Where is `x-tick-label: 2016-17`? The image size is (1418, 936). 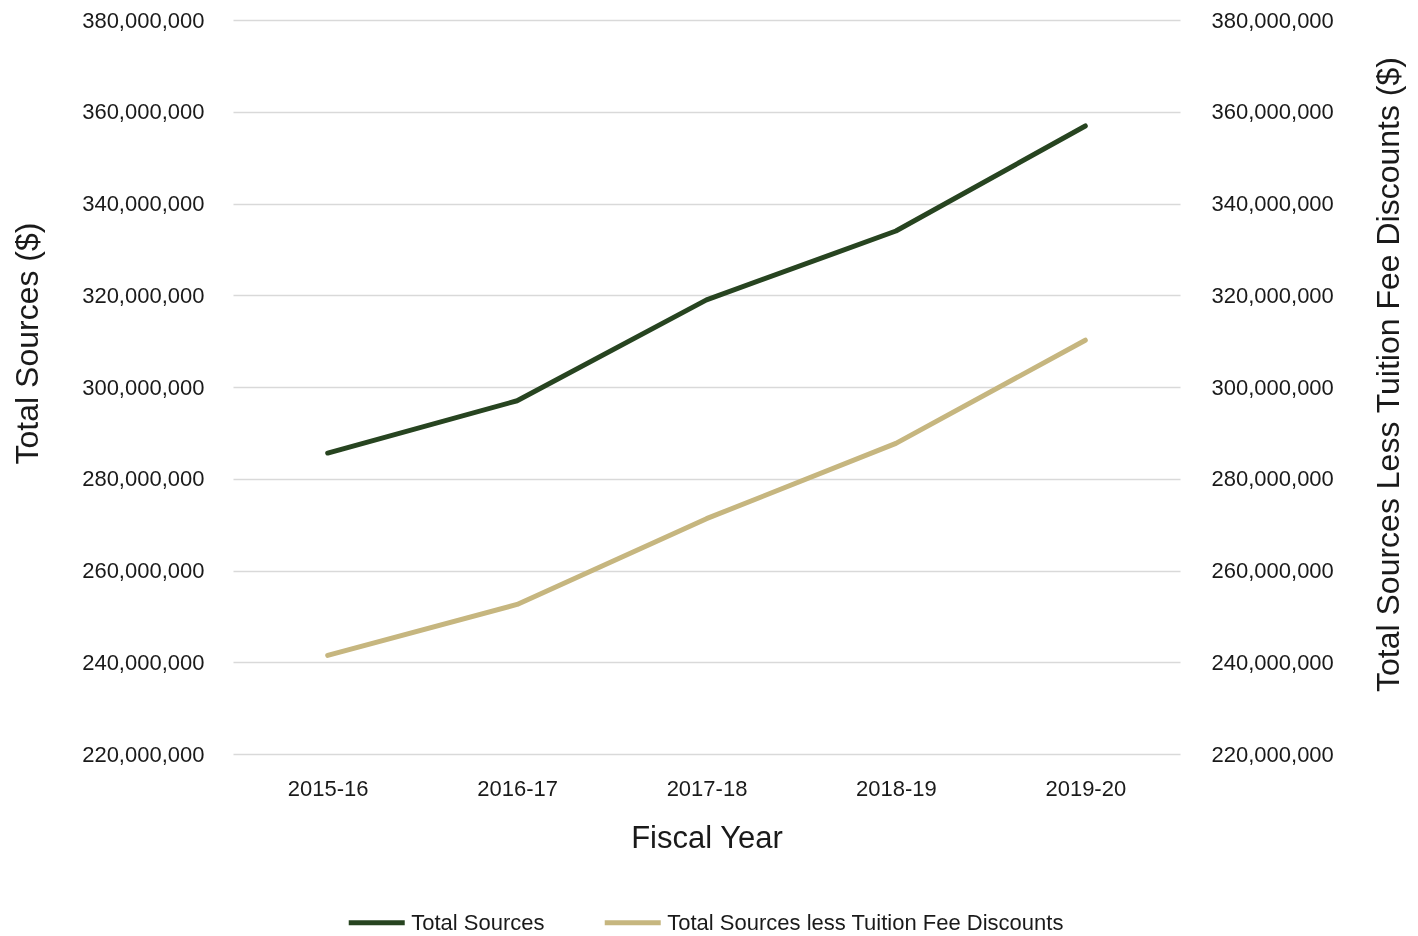
x-tick-label: 2016-17 is located at coordinates (517, 788).